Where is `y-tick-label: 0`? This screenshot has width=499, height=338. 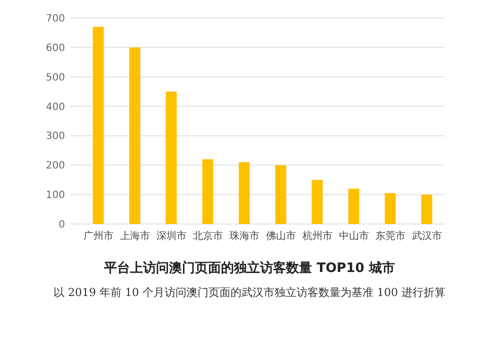
y-tick-label: 0 is located at coordinates (61, 225).